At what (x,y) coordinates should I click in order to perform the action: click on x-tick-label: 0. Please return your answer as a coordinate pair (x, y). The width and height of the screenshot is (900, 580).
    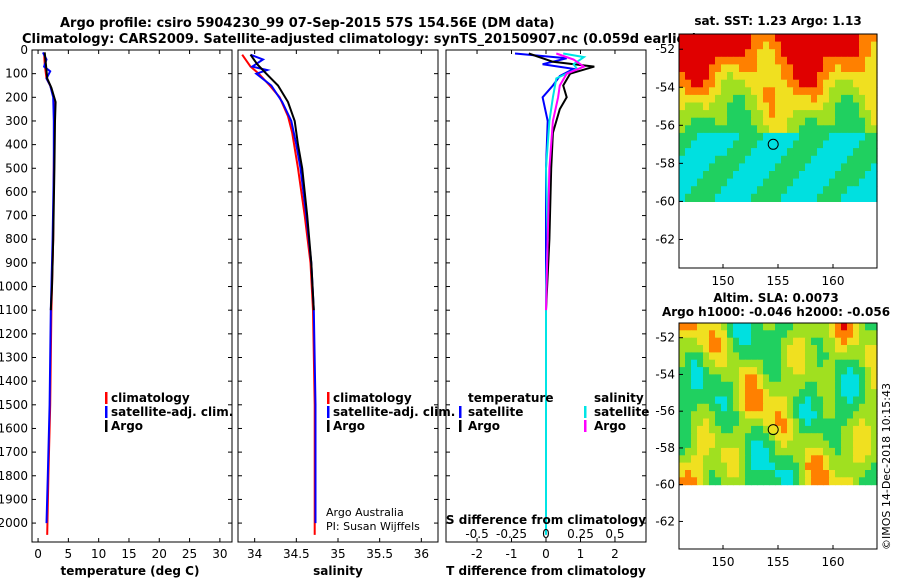
    Looking at the image, I should click on (38, 554).